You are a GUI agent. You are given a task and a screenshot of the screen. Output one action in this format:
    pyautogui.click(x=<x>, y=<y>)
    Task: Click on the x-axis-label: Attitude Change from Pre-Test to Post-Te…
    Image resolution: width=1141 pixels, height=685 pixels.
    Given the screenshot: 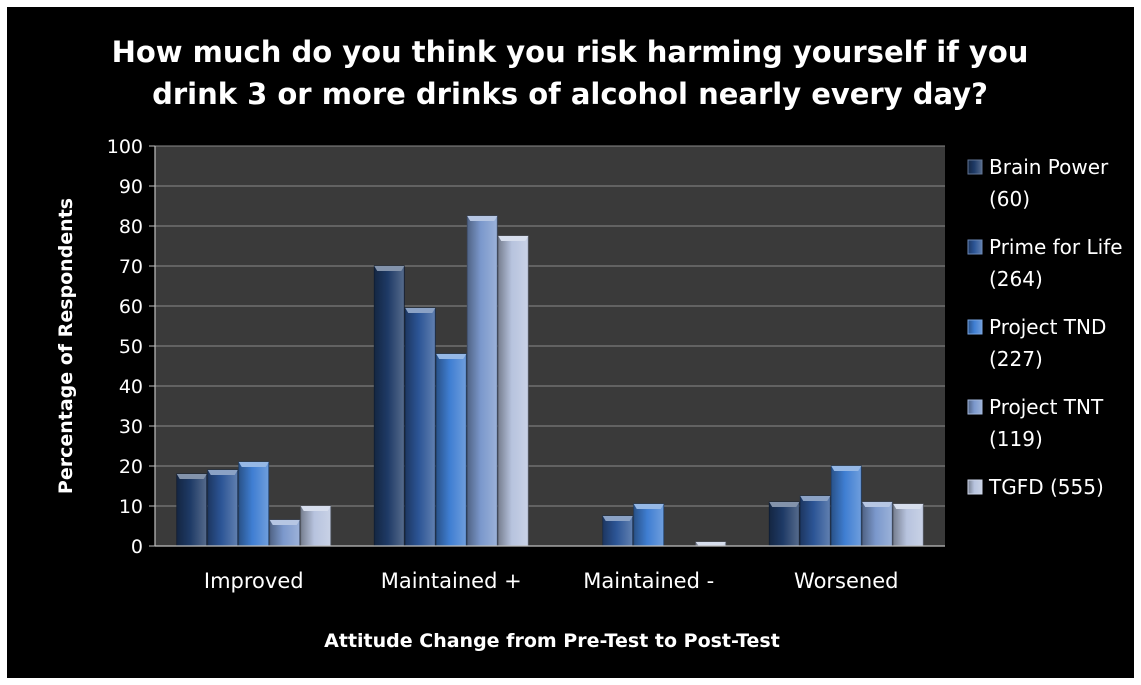 What is the action you would take?
    pyautogui.click(x=552, y=641)
    